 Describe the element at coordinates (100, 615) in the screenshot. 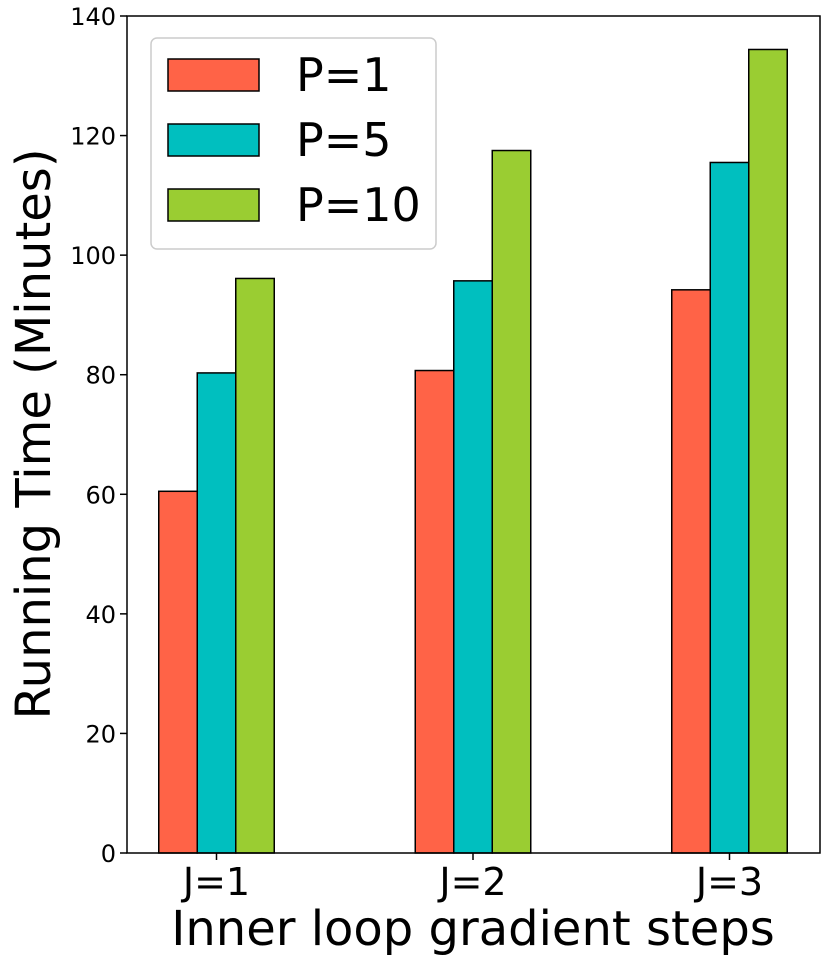

I see `y-tick-label: 40` at that location.